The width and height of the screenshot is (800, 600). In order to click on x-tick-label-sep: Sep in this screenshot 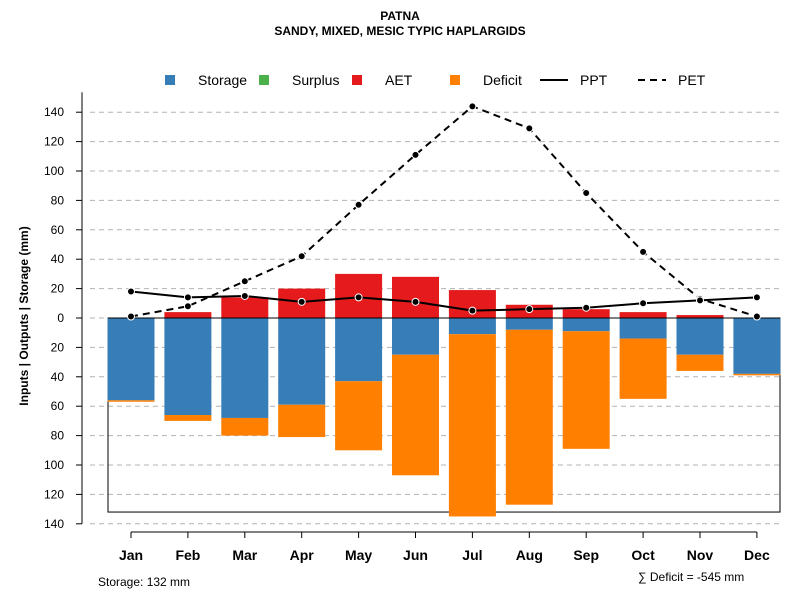, I will do `click(586, 555)`.